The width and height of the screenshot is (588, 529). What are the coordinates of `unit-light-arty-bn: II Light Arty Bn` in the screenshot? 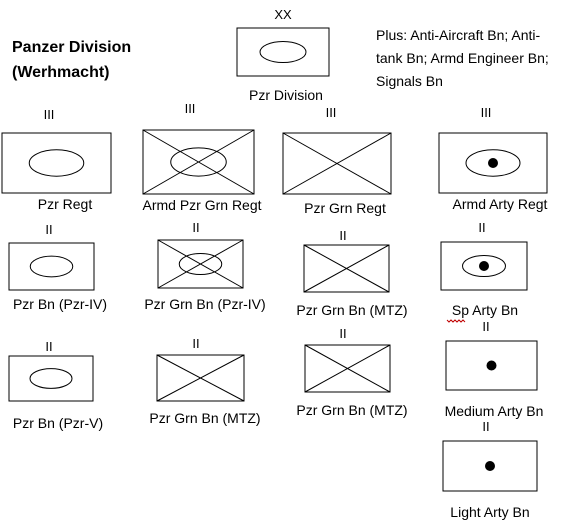 It's located at (490, 469).